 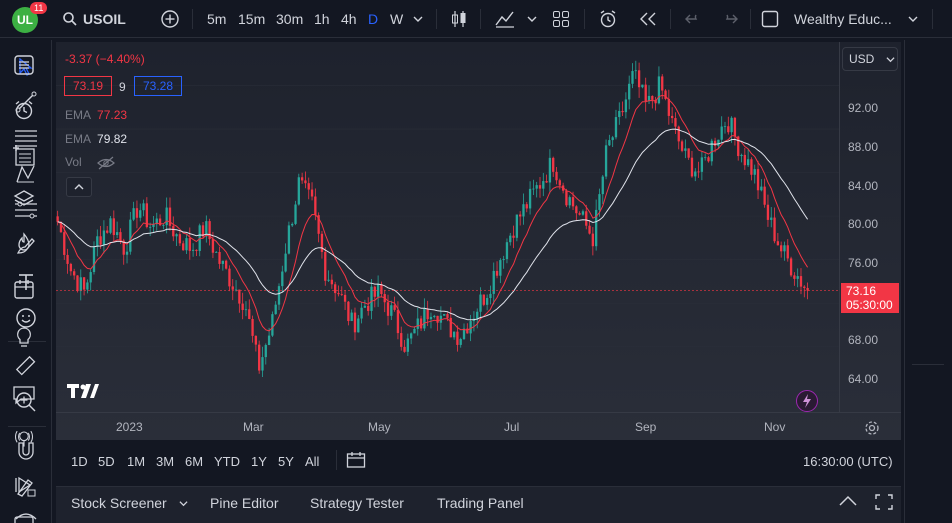 I want to click on ideas-bulb-icon, so click(x=24, y=337).